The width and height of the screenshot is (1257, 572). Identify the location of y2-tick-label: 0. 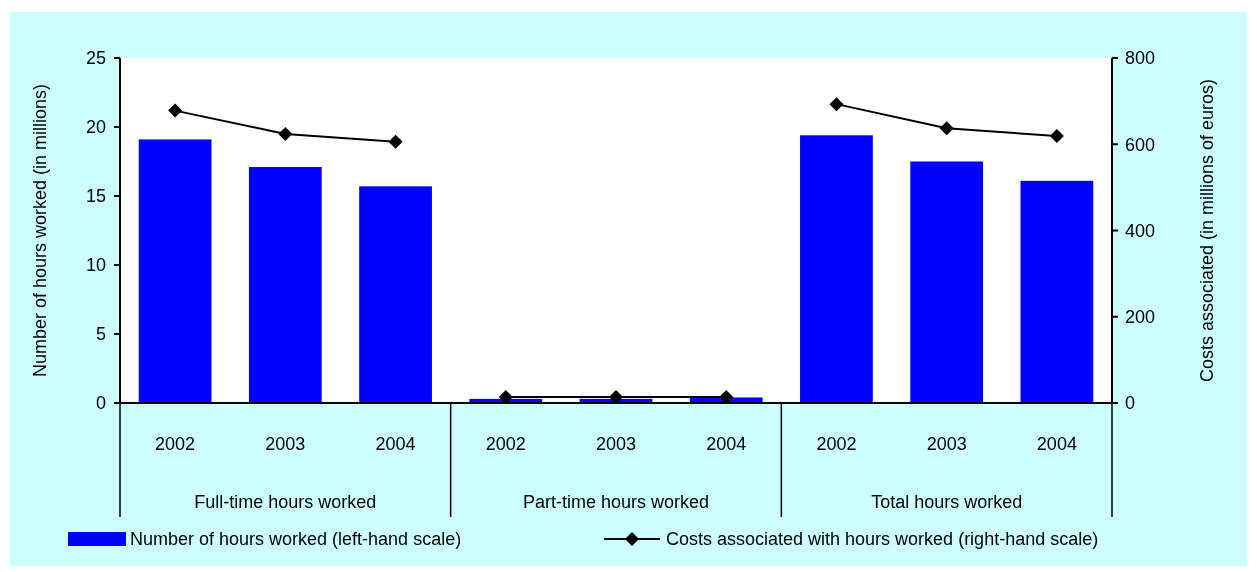
(1130, 403).